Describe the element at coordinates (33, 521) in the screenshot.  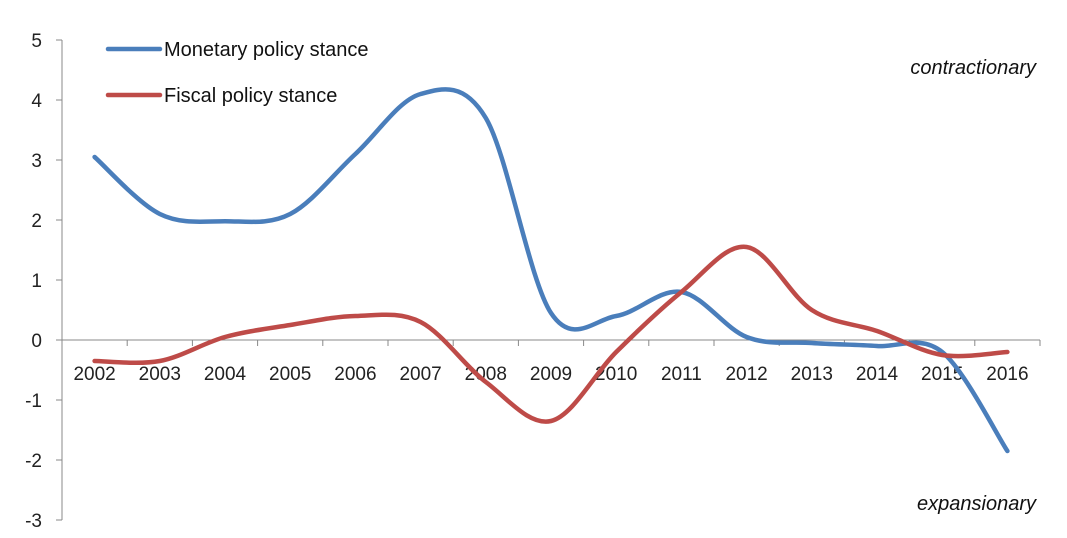
I see `y-tick-label: -3` at that location.